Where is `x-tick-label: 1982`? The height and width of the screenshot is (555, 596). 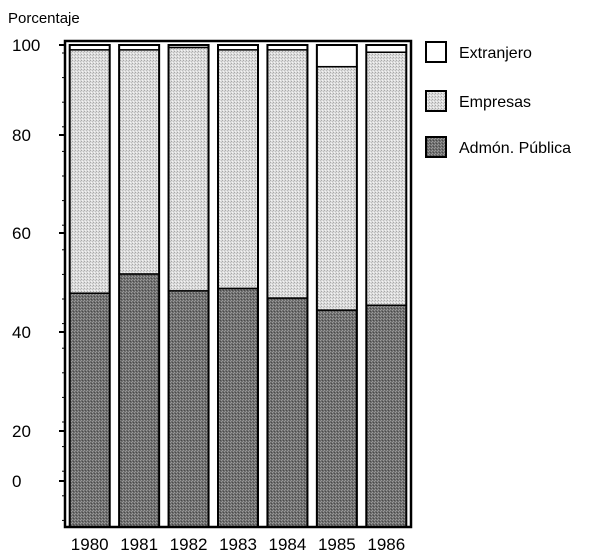
x-tick-label: 1982 is located at coordinates (189, 544).